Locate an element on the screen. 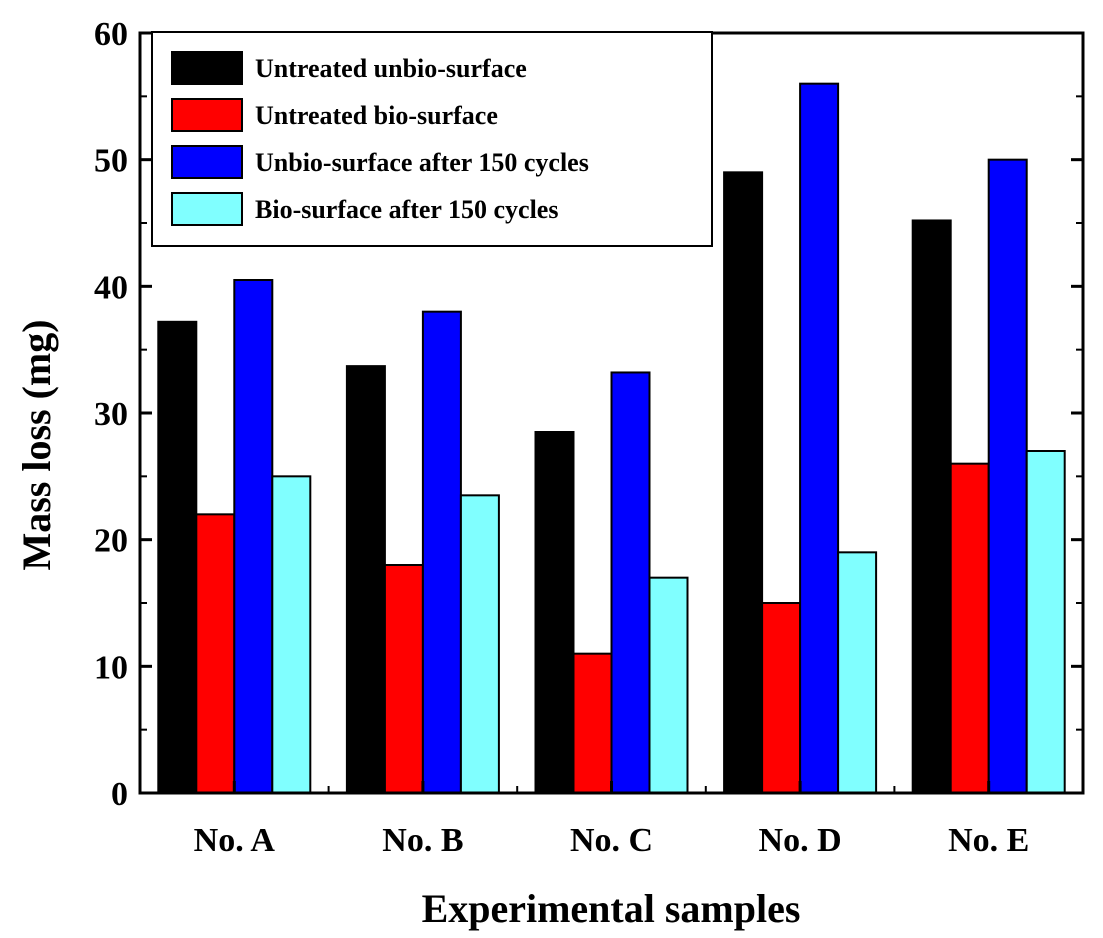 The image size is (1103, 938). x-tick-label: No. B is located at coordinates (422, 840).